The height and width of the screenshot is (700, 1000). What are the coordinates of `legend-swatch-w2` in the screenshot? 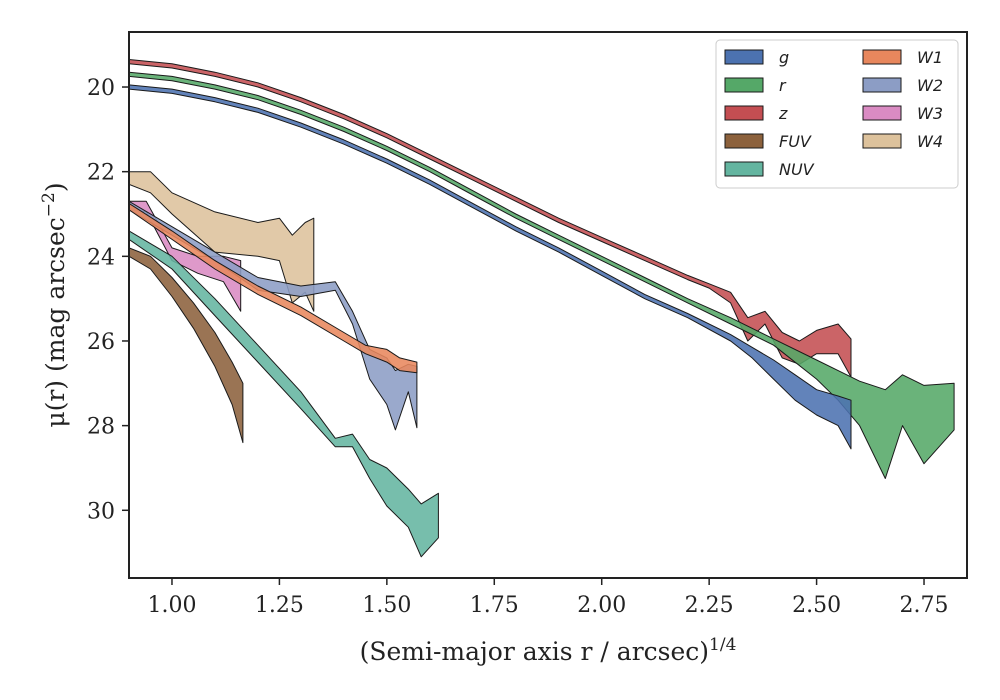 It's located at (882, 85).